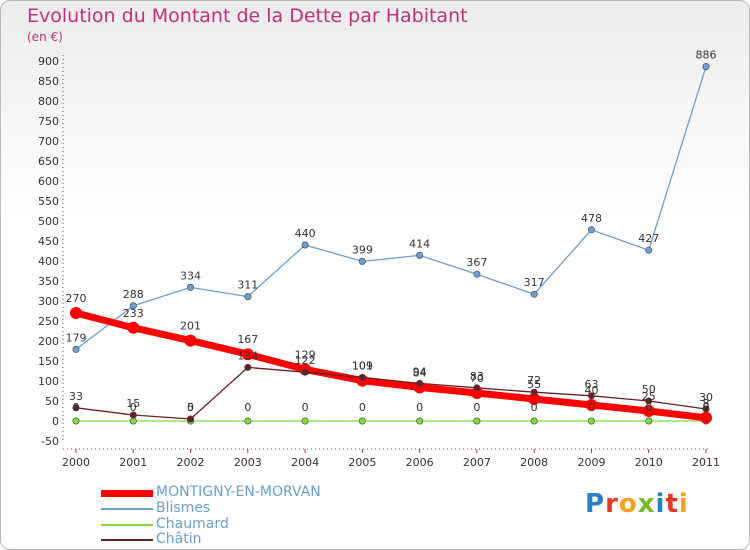  What do you see at coordinates (48, 281) in the screenshot?
I see `y-tick-label: 350` at bounding box center [48, 281].